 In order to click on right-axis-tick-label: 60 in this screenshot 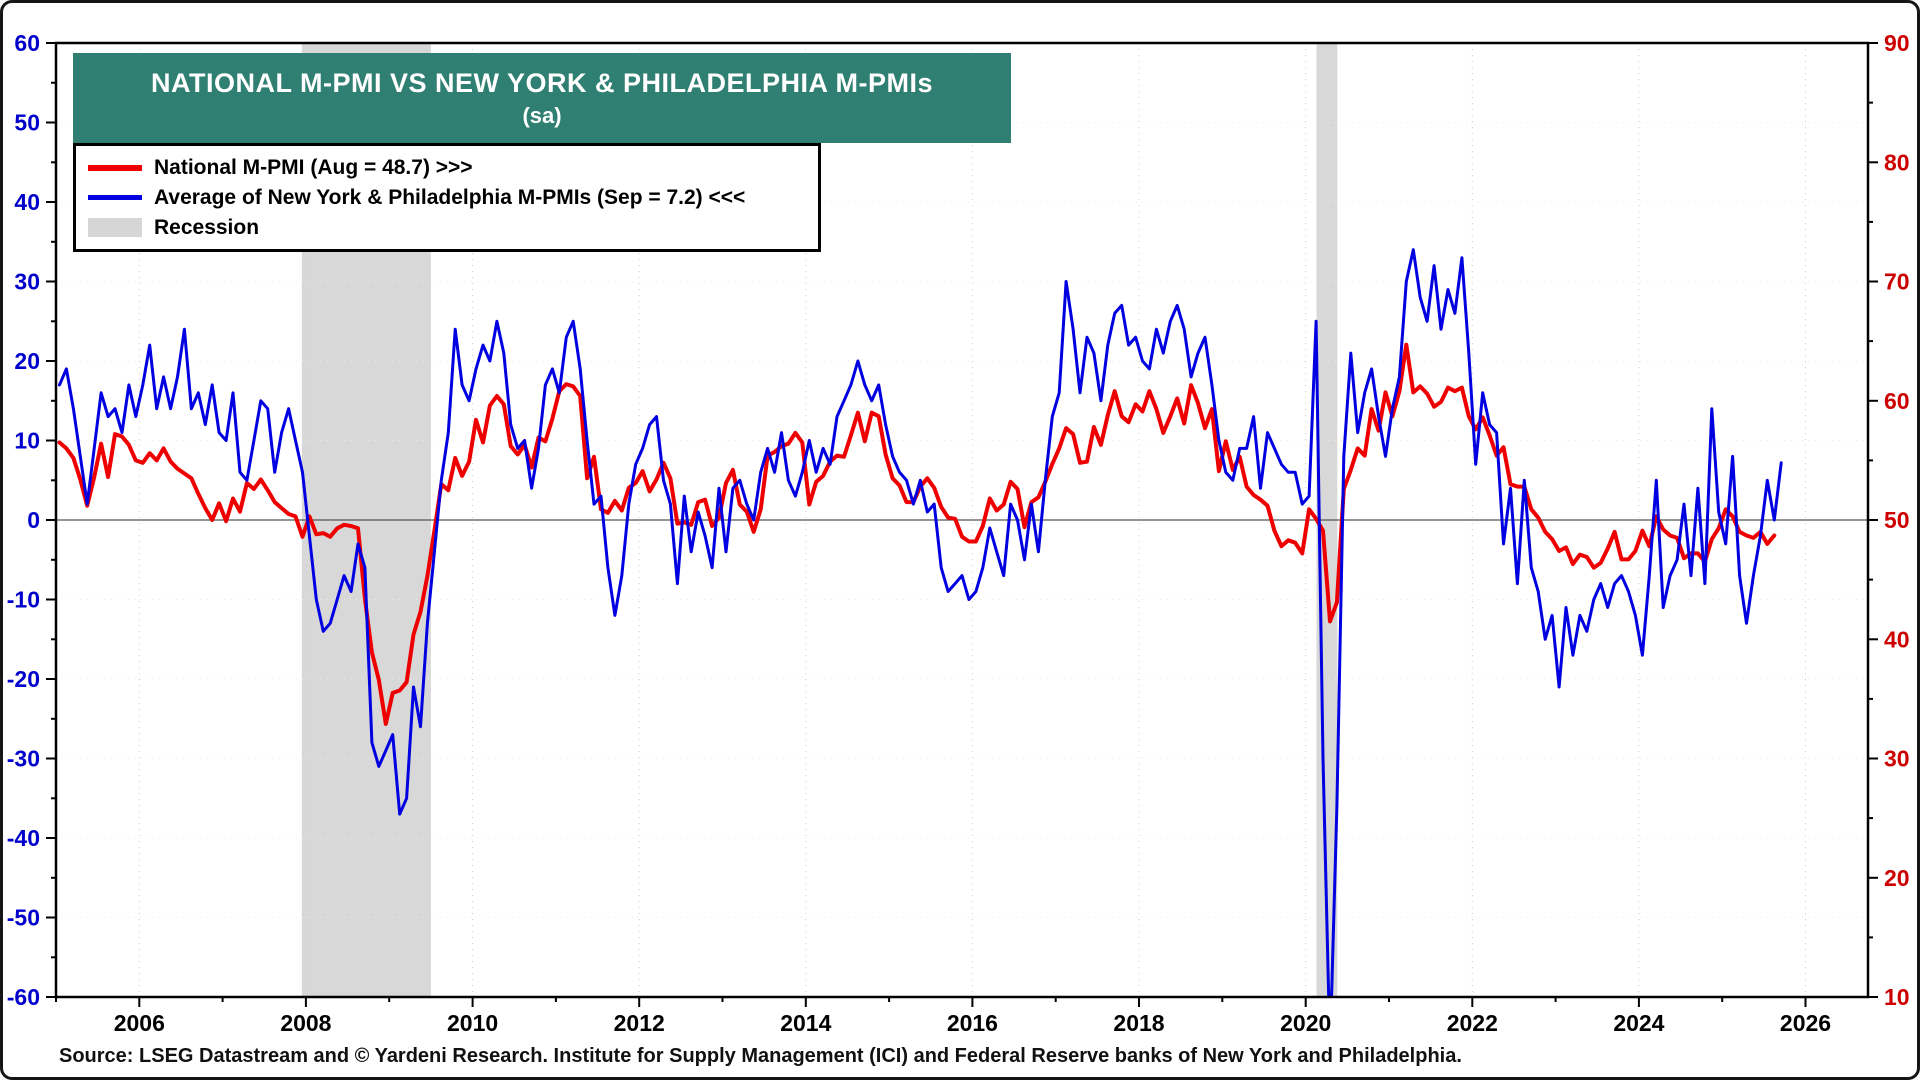, I will do `click(1897, 401)`.